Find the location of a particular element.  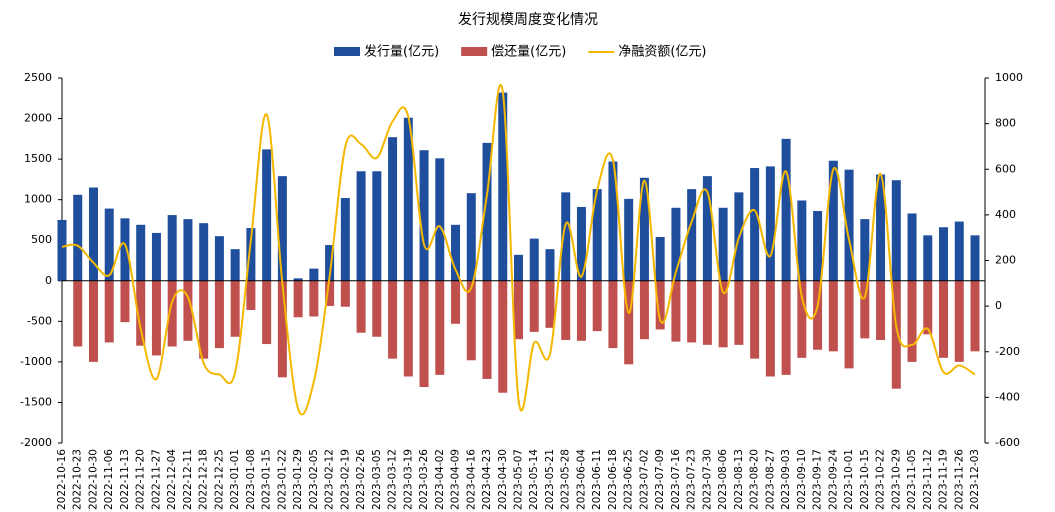

x-tick-label: 2023-03-26 is located at coordinates (424, 479).